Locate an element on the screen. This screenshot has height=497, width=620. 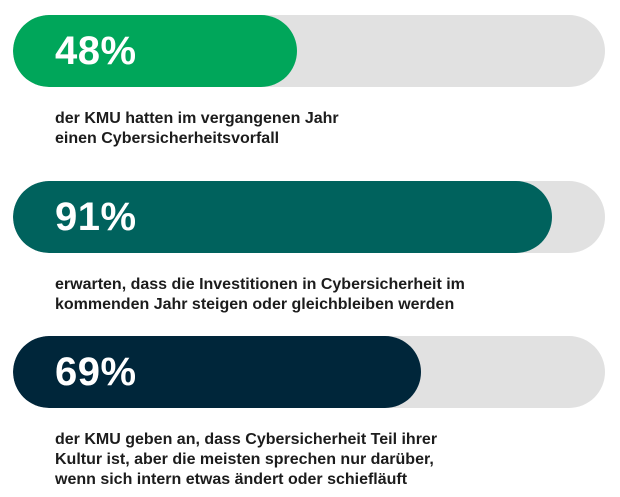
percentage-label-1: 48% is located at coordinates (96, 51).